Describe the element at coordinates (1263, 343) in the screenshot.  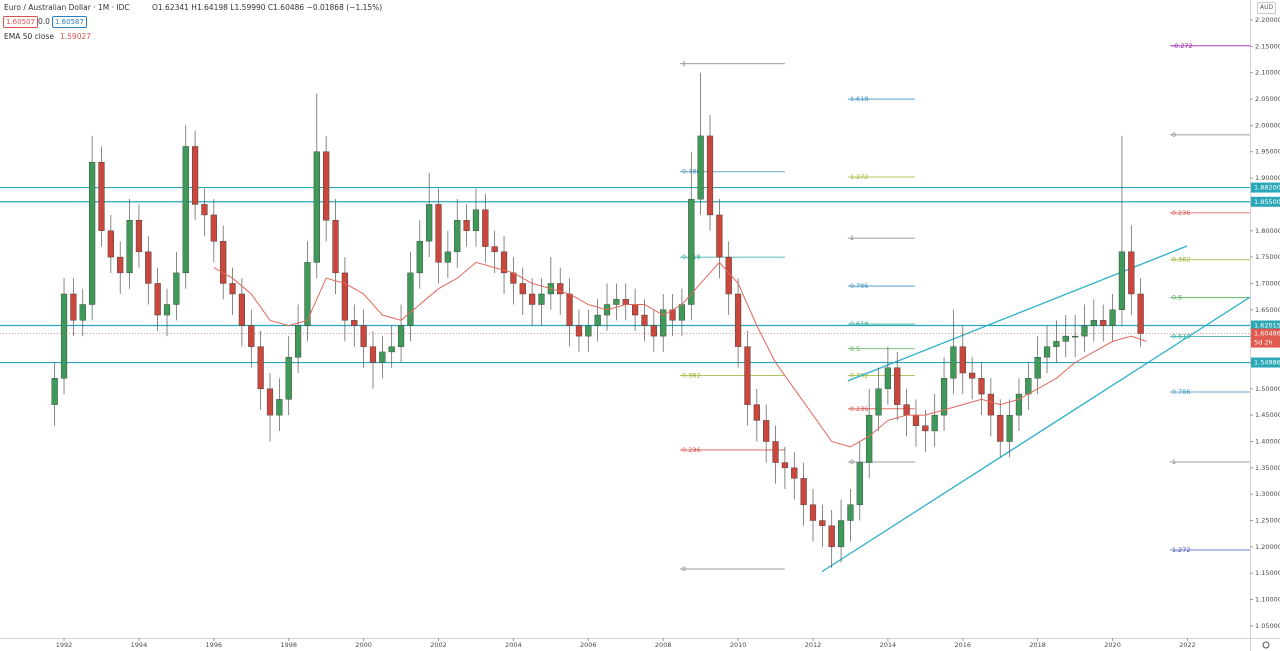
I see `countdown: 5d 2h` at that location.